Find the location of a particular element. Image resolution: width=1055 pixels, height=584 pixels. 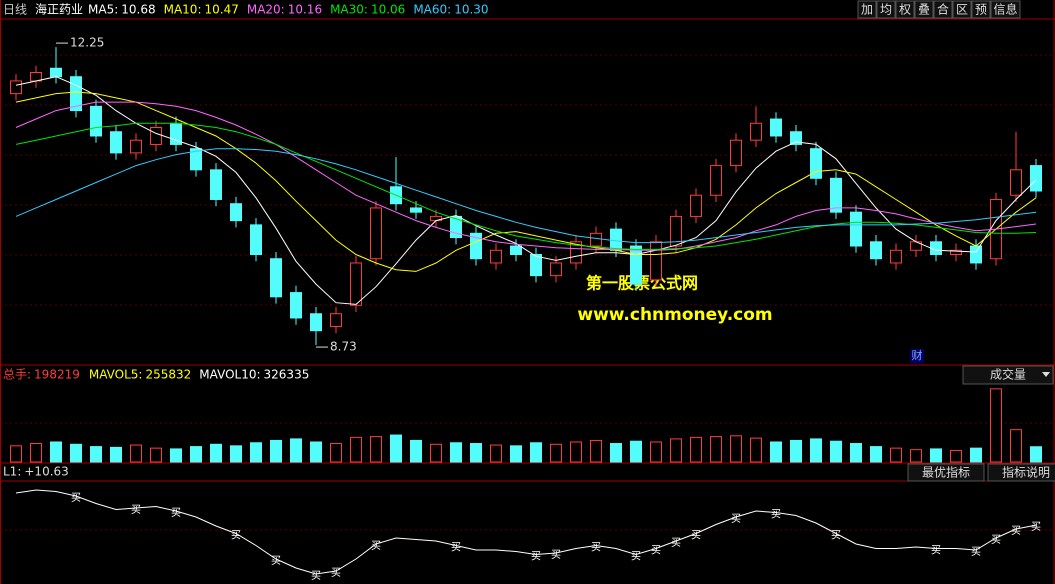

event-marker: 财 is located at coordinates (917, 355).